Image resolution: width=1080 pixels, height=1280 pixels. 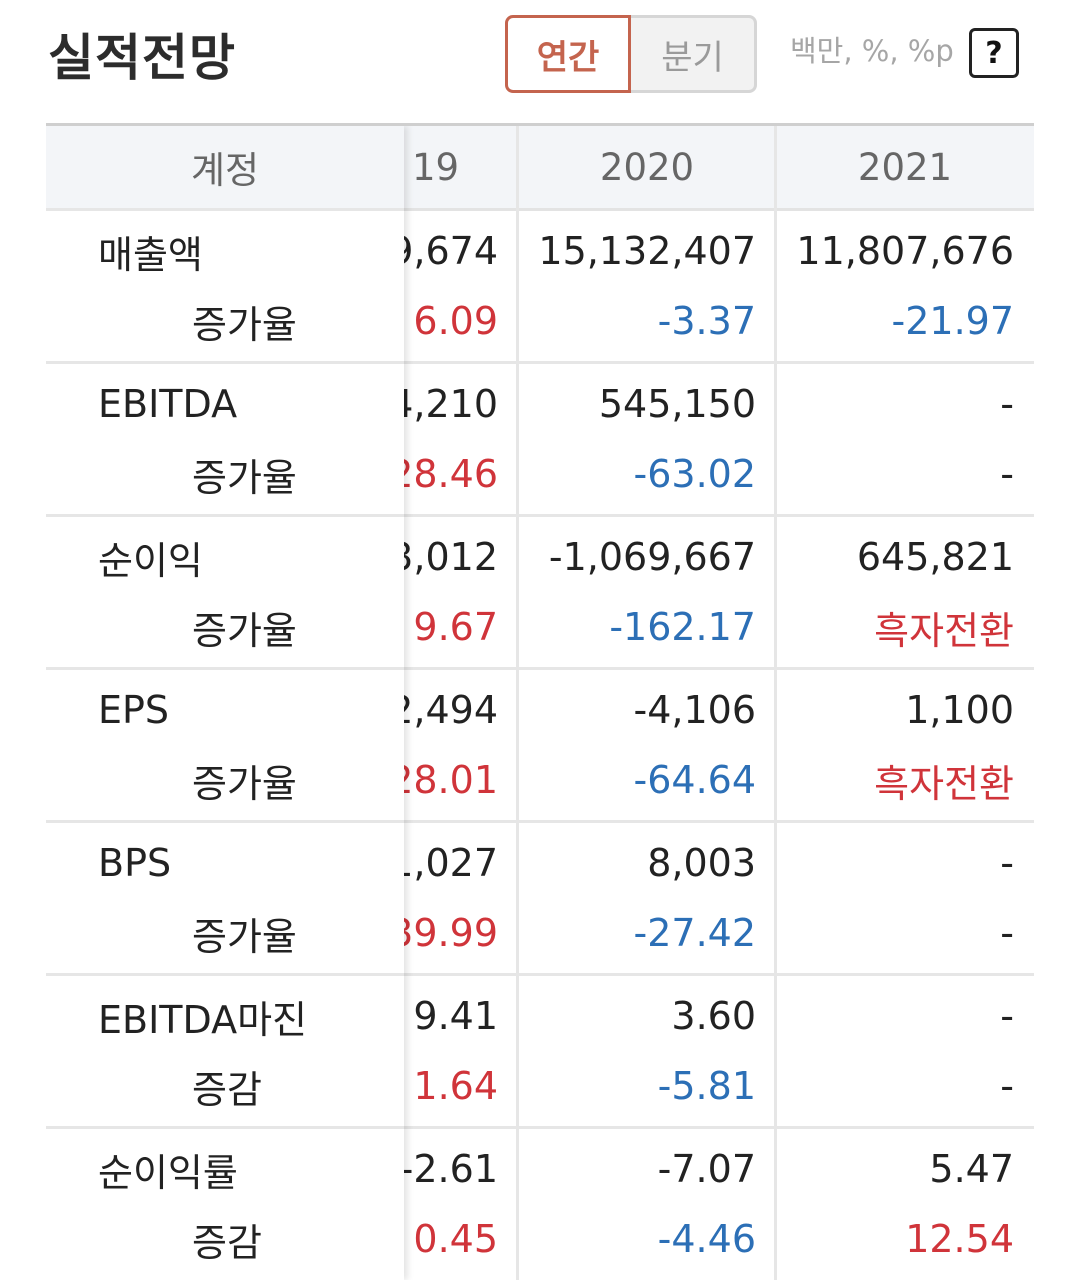 What do you see at coordinates (142, 58) in the screenshot?
I see `page-title: 실적전망` at bounding box center [142, 58].